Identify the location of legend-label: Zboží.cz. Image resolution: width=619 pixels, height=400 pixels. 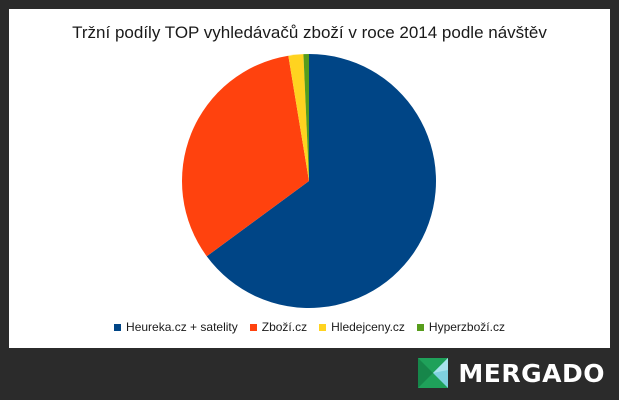
(284, 327).